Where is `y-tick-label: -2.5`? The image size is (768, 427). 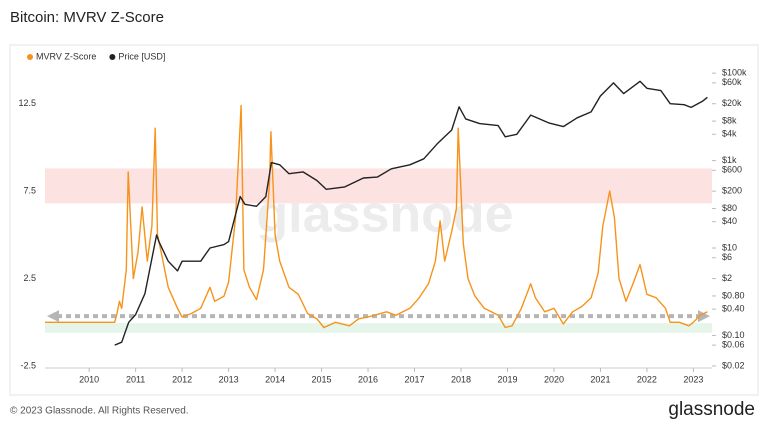
y-tick-label: -2.5 is located at coordinates (28, 365).